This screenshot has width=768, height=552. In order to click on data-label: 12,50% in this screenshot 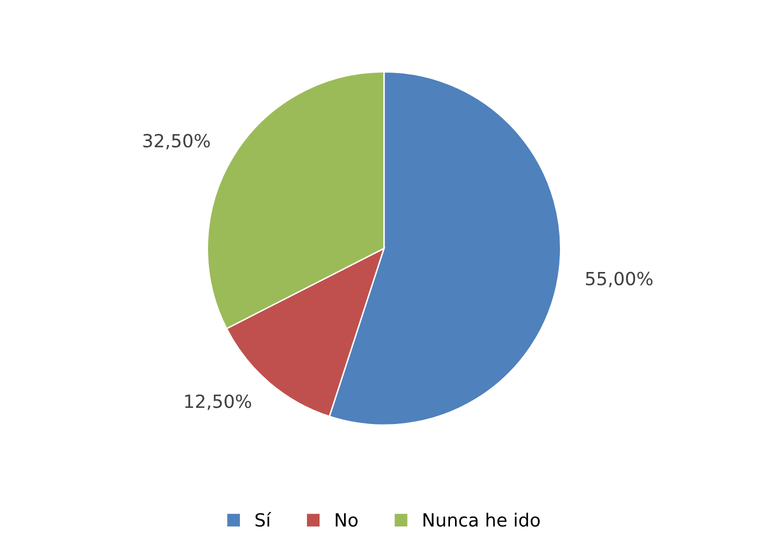, I will do `click(218, 402)`.